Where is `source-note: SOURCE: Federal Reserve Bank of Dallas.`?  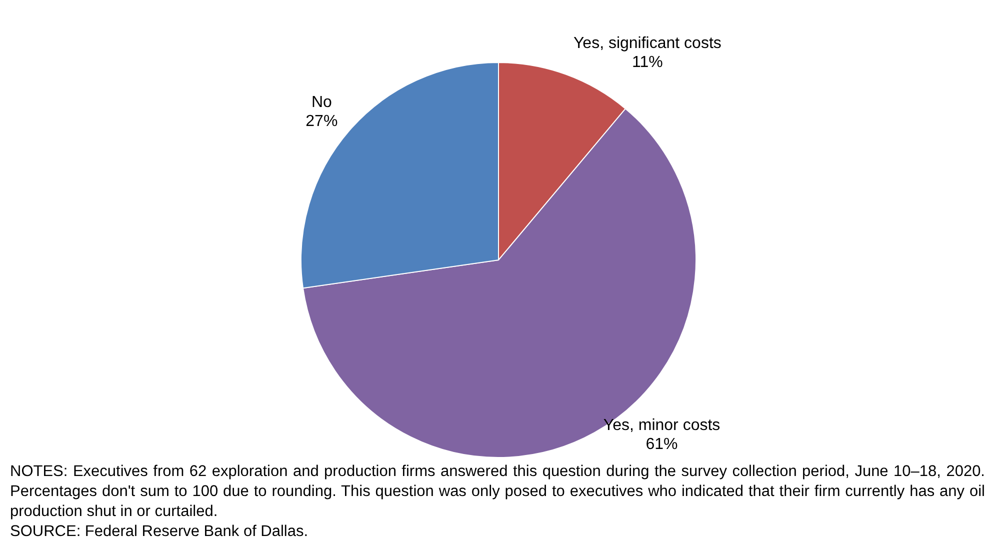 source-note: SOURCE: Federal Reserve Bank of Dallas. is located at coordinates (160, 532).